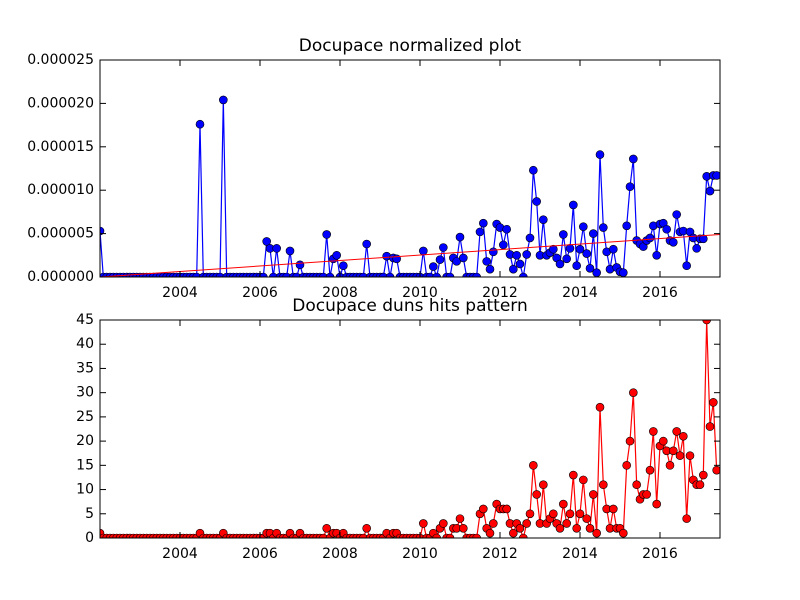 The width and height of the screenshot is (800, 600). Describe the element at coordinates (500, 554) in the screenshot. I see `x-tick-label: 2012` at that location.